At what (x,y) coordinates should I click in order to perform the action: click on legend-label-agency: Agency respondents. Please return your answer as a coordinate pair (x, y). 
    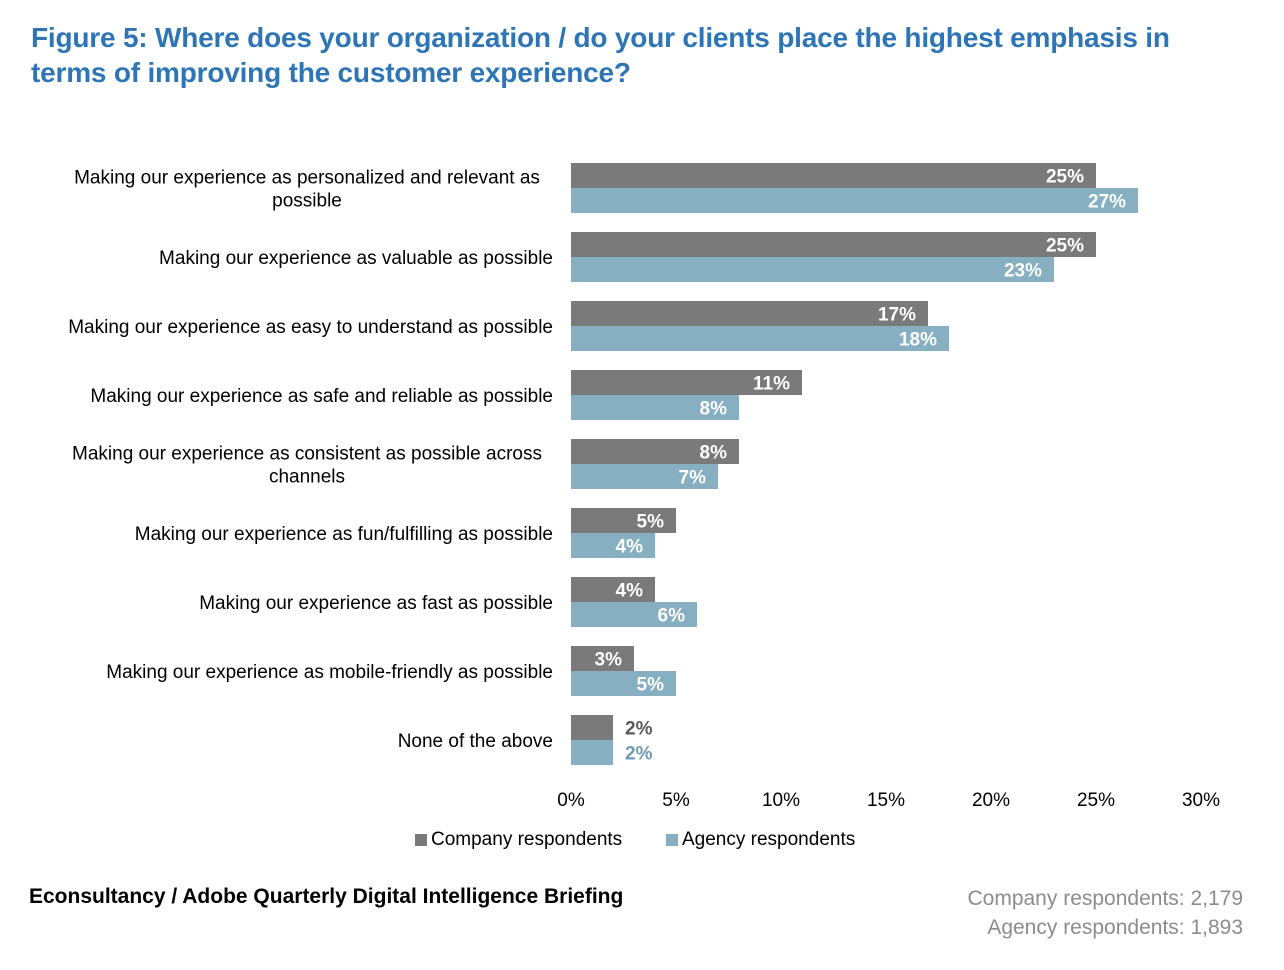
    Looking at the image, I should click on (769, 839).